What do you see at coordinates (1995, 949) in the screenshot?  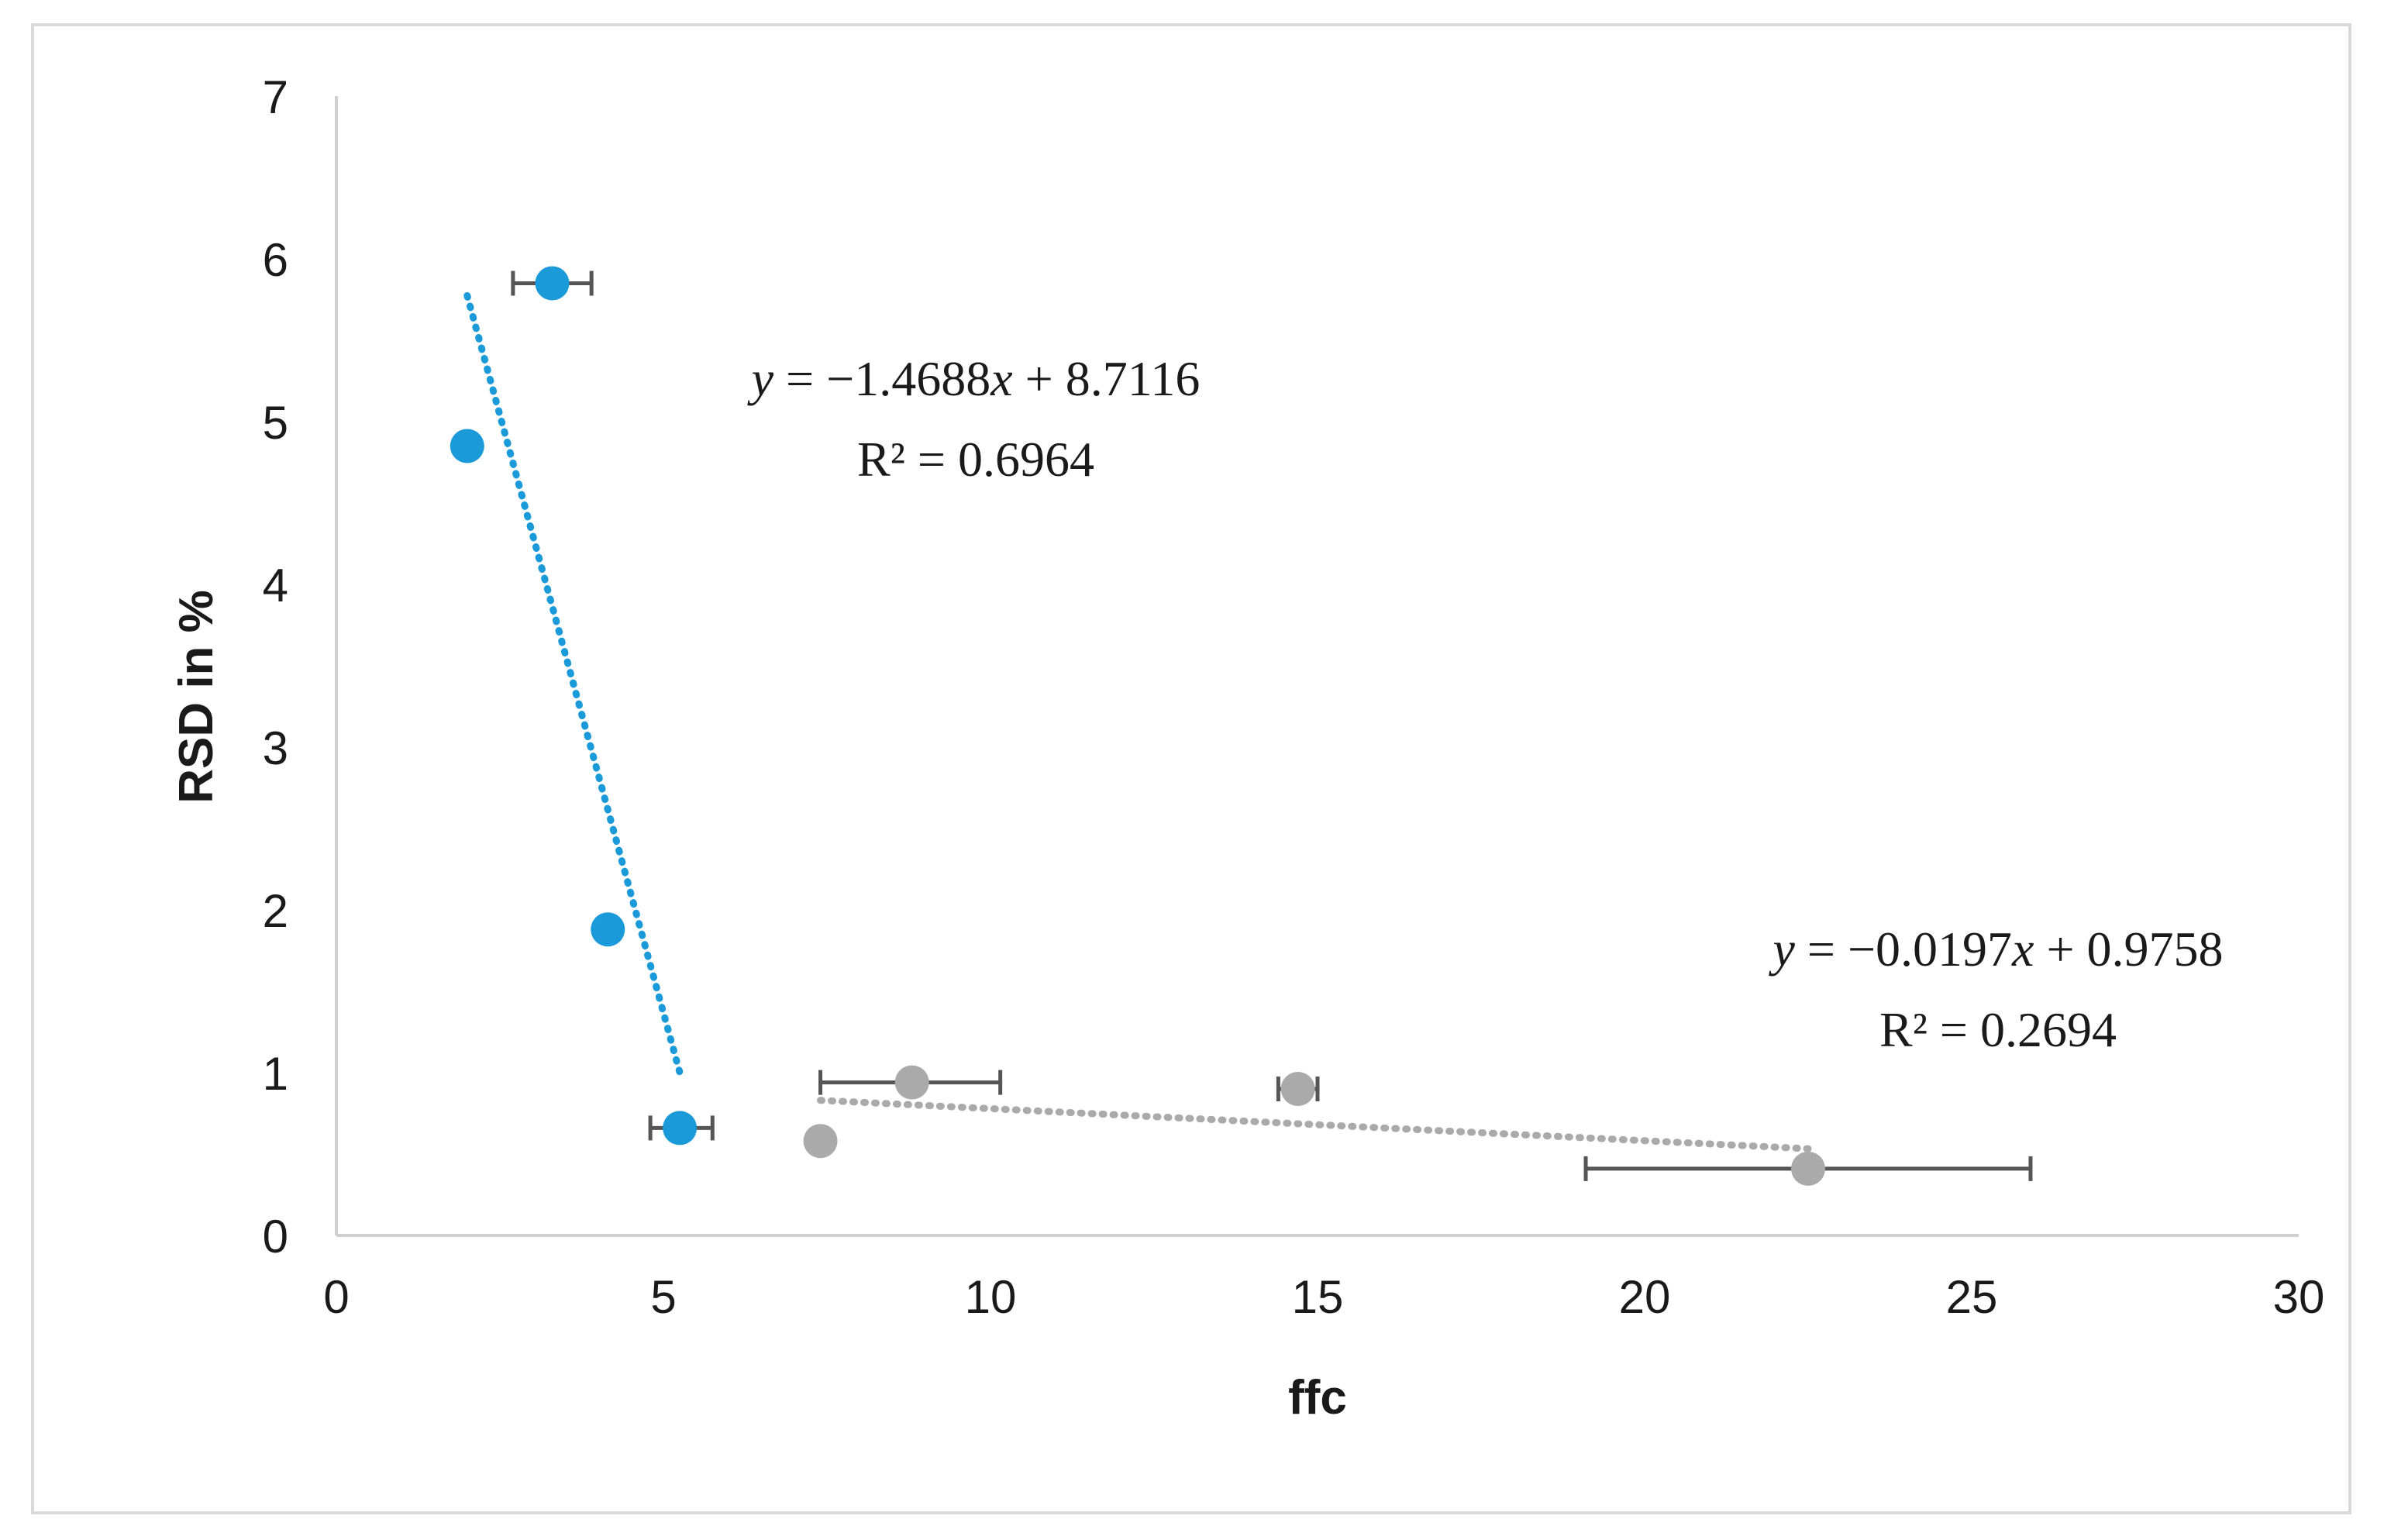 I see `trendline-equation-gray: y = −0.0197x + 0.9758` at bounding box center [1995, 949].